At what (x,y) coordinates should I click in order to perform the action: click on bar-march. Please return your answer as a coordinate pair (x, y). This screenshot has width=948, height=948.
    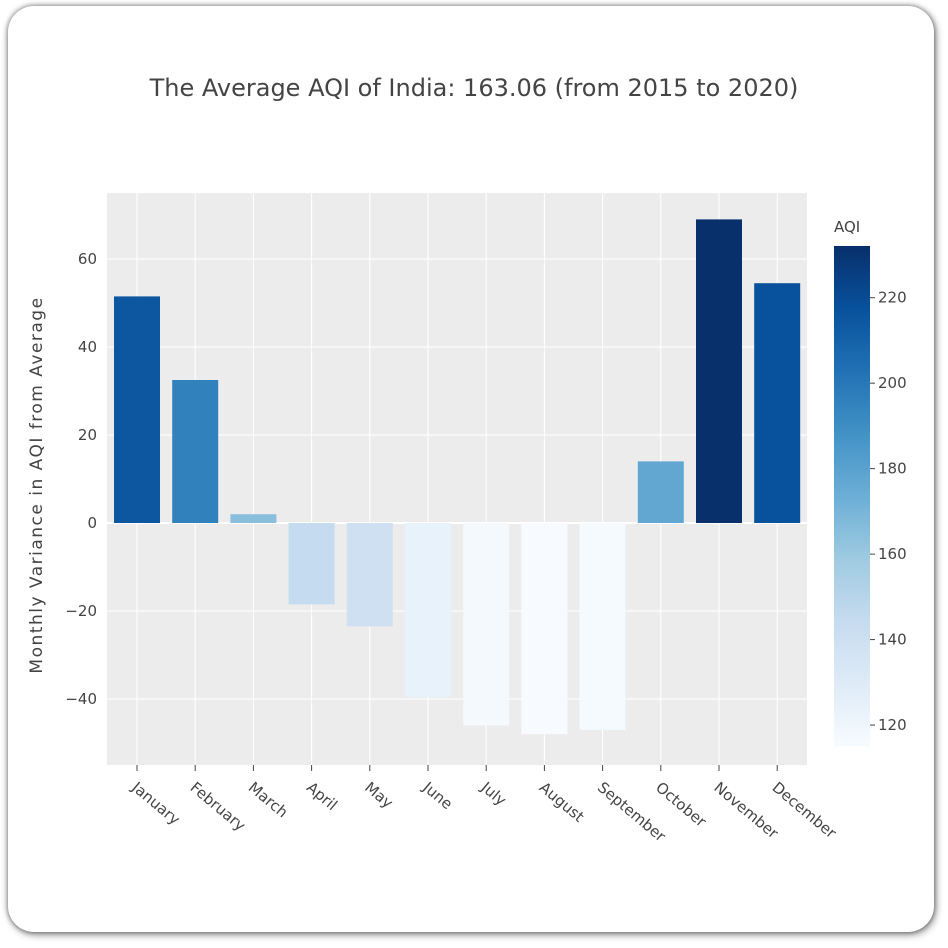
    Looking at the image, I should click on (253, 518).